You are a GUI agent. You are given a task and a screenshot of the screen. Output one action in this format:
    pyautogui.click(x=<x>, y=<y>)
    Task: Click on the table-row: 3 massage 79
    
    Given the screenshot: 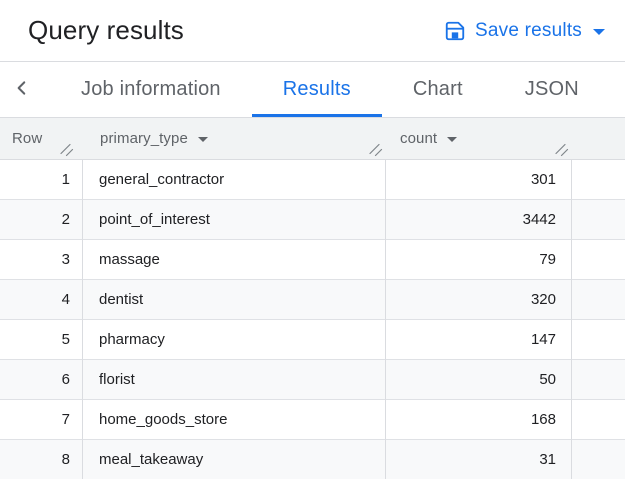 What is the action you would take?
    pyautogui.click(x=312, y=260)
    